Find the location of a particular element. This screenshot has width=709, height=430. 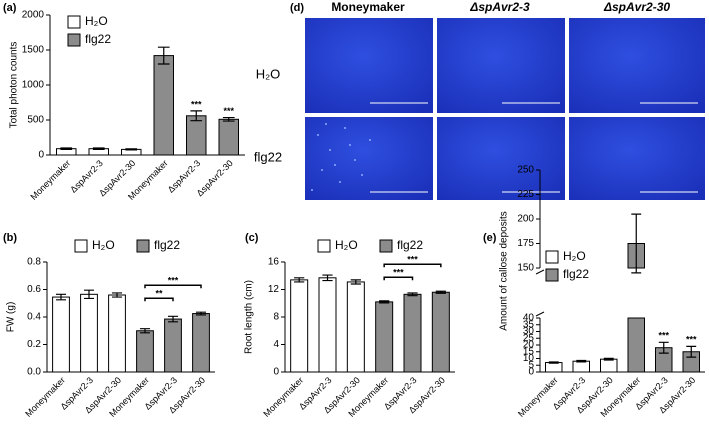

callose-spots is located at coordinates (341, 157).